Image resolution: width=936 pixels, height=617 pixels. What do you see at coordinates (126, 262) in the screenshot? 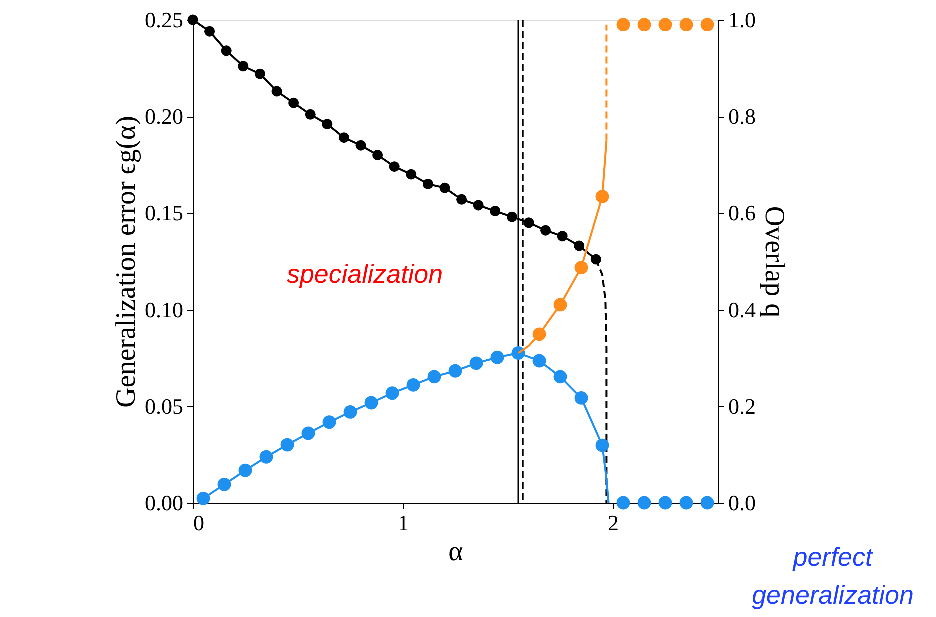
I see `y-axis-title: Generalization error ϵg(α)` at bounding box center [126, 262].